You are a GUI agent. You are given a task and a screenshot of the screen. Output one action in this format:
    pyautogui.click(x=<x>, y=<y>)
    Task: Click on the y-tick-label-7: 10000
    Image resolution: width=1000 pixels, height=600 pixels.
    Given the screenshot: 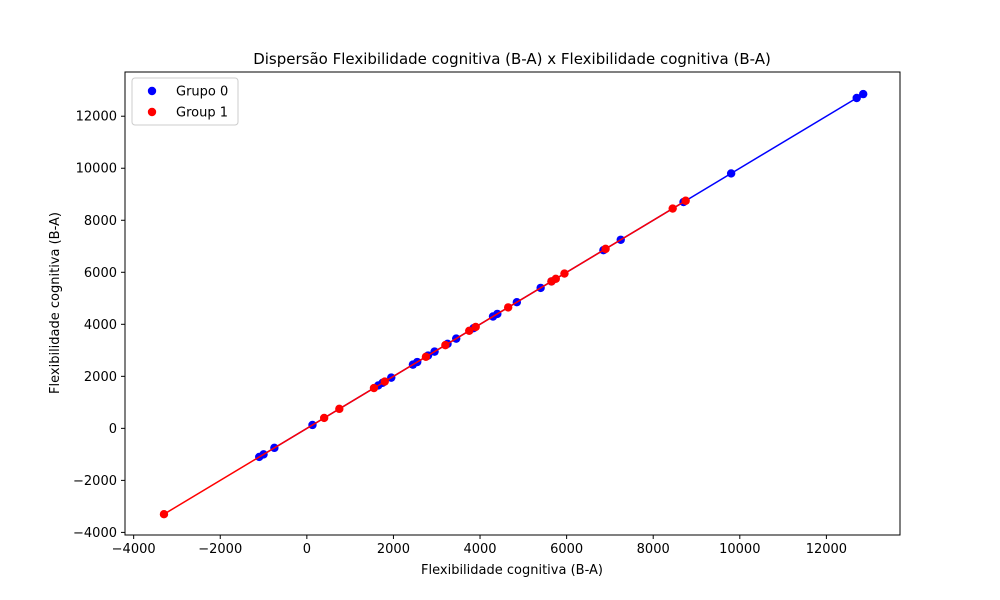 What is the action you would take?
    pyautogui.click(x=96, y=169)
    